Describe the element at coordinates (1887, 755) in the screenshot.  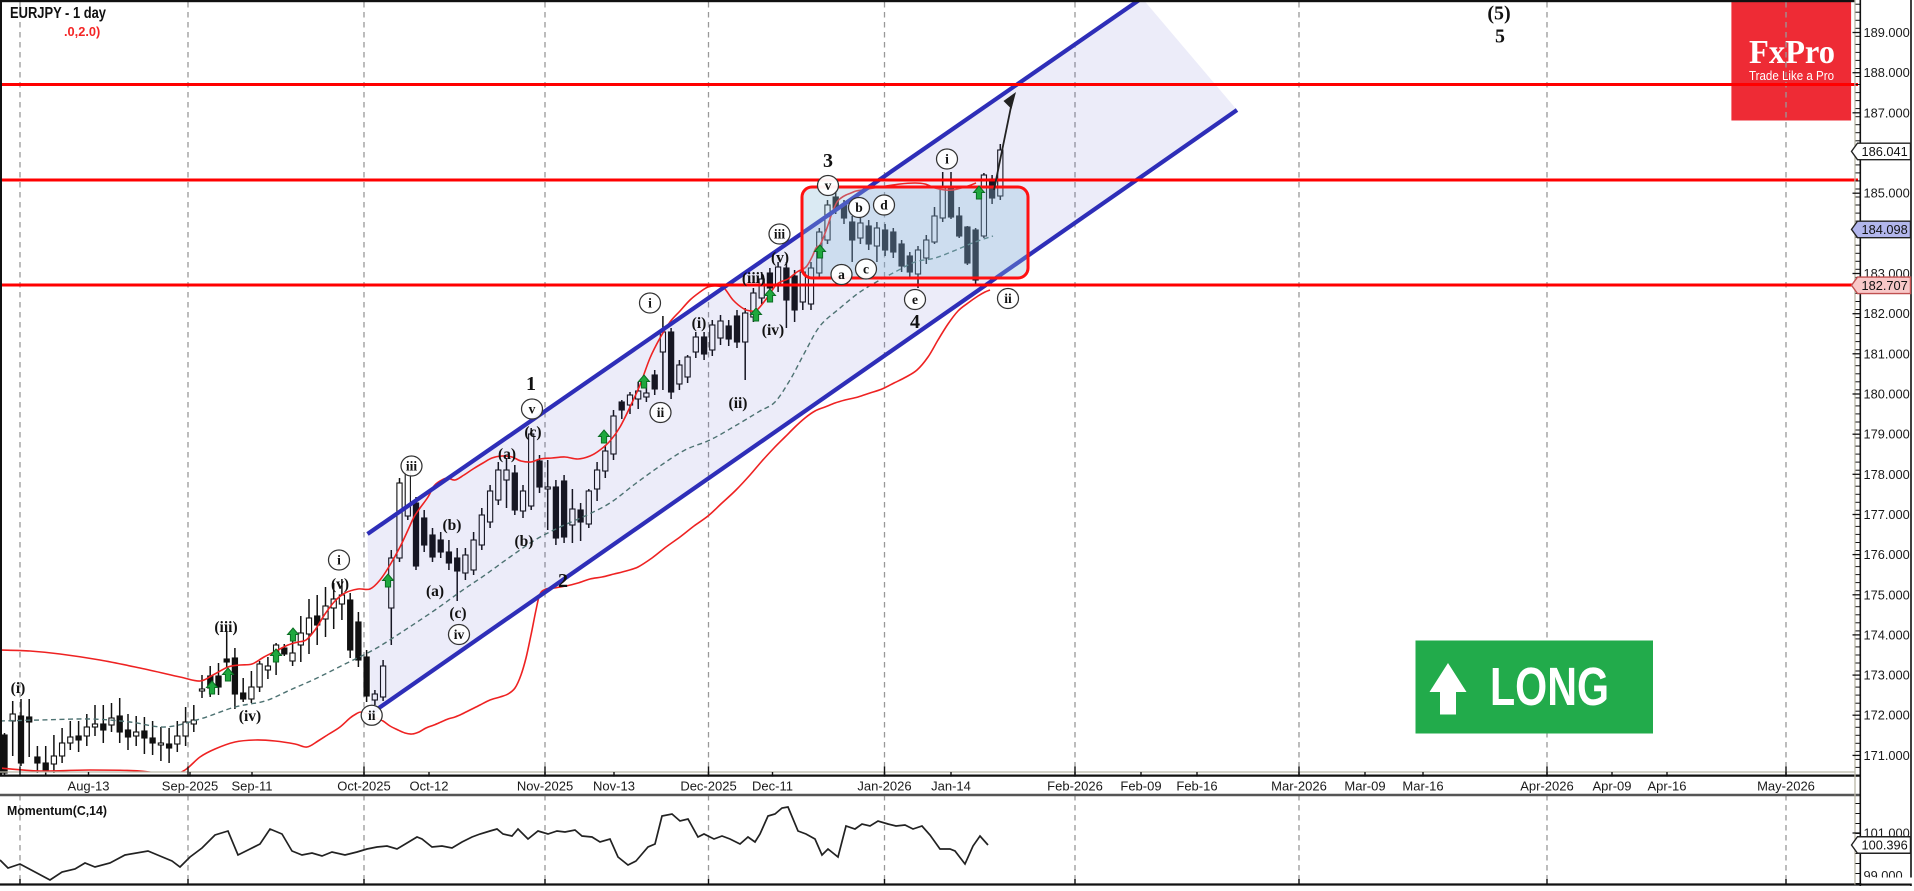
I see `svg-text: 171.000` at that location.